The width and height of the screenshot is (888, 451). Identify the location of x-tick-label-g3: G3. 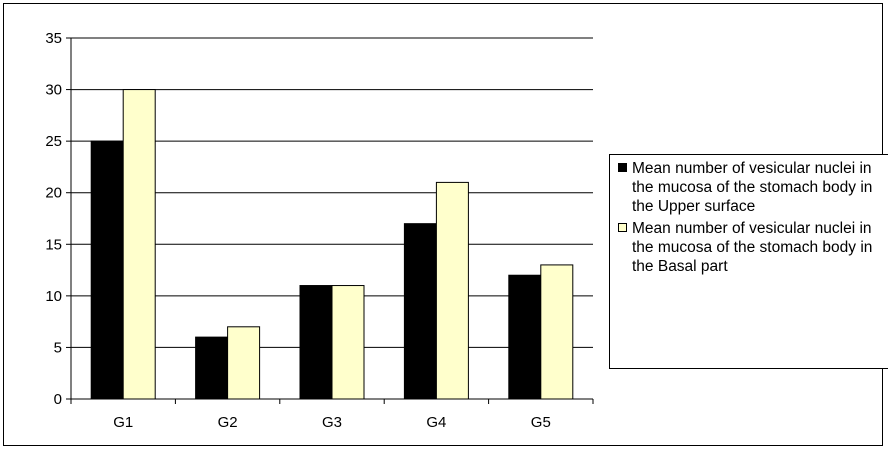
(332, 422).